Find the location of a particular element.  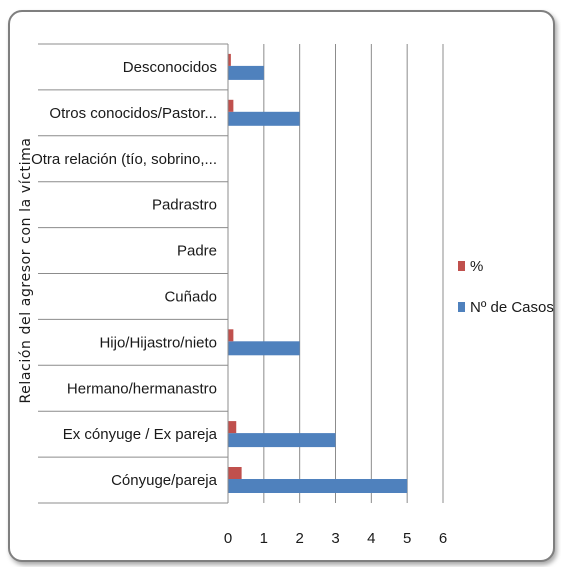

x-tick-label: 5 is located at coordinates (407, 538).